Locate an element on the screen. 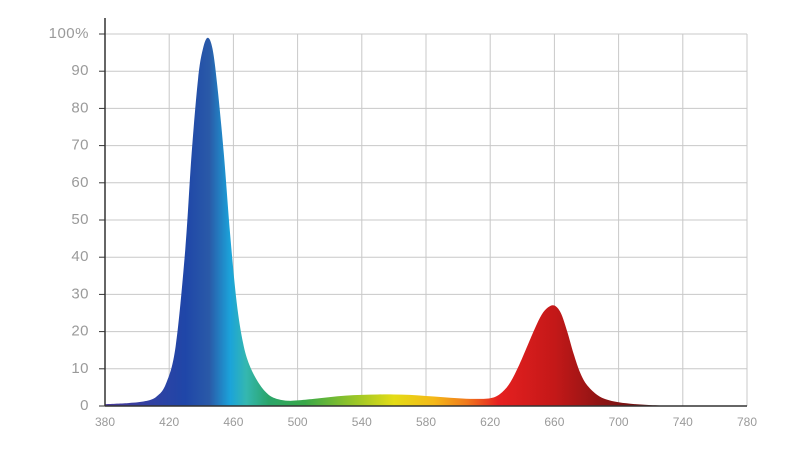 The height and width of the screenshot is (462, 800). x-tick-label-1: 420 is located at coordinates (169, 422).